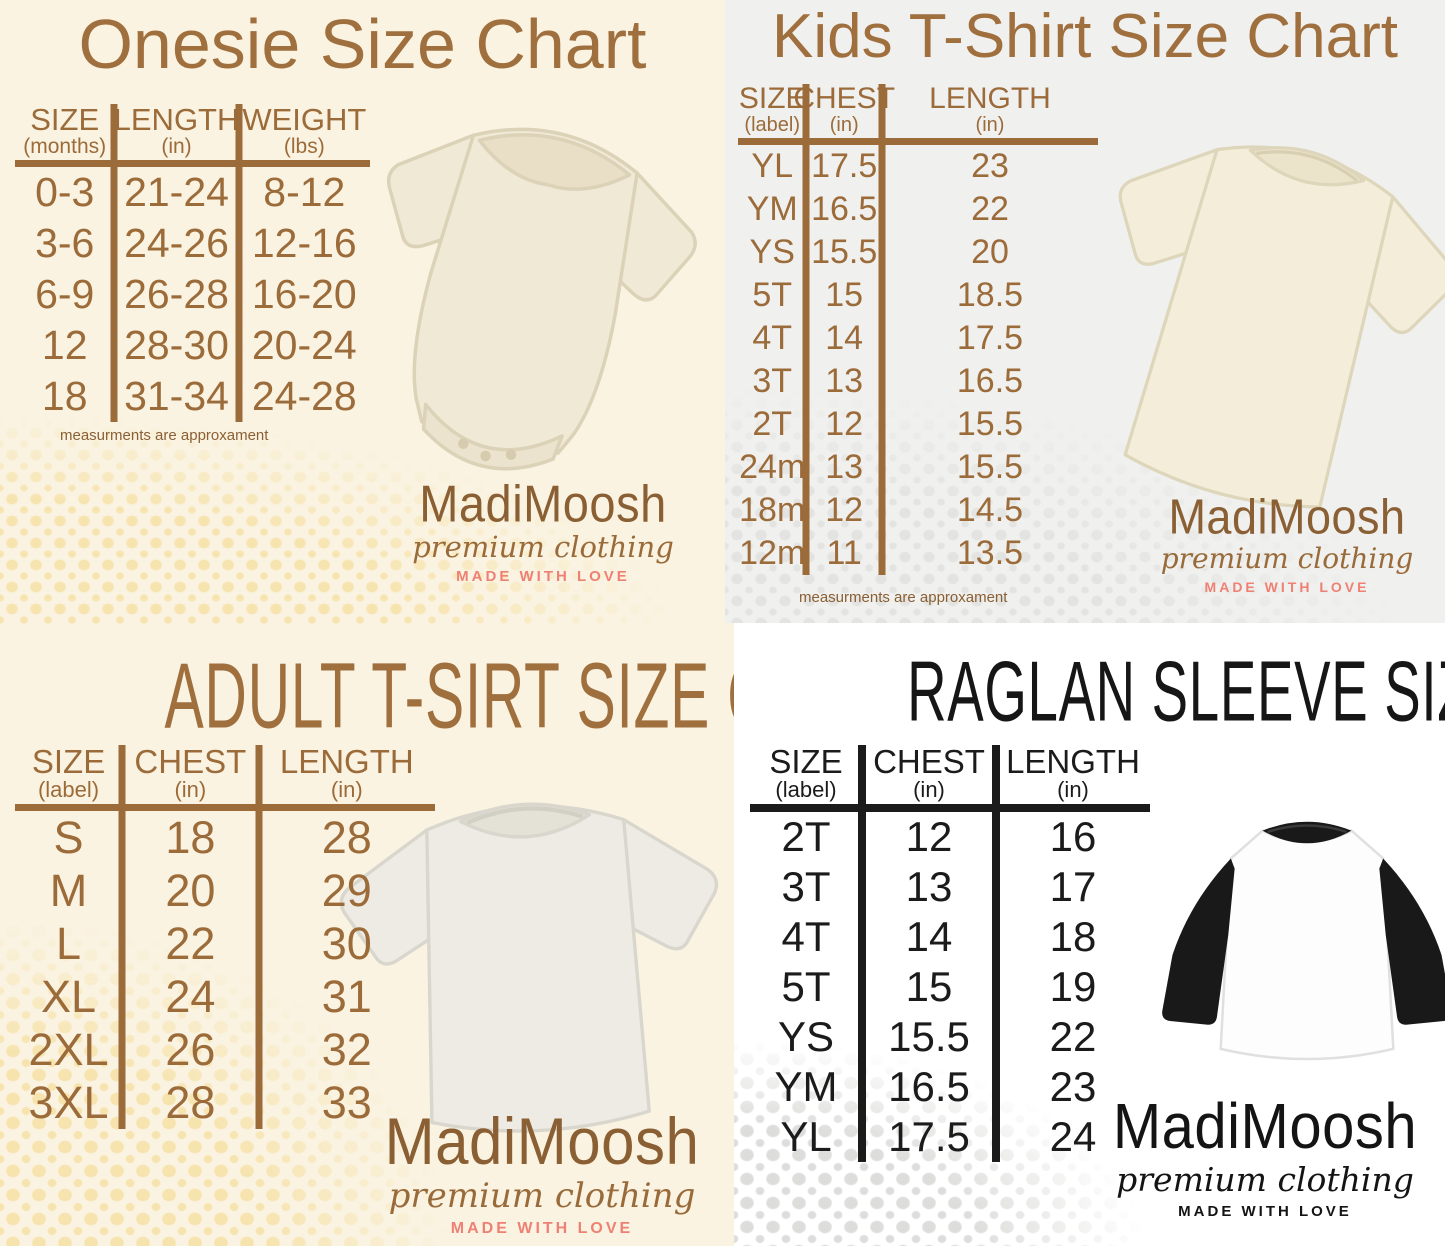  What do you see at coordinates (68, 891) in the screenshot?
I see `table-cell: M` at bounding box center [68, 891].